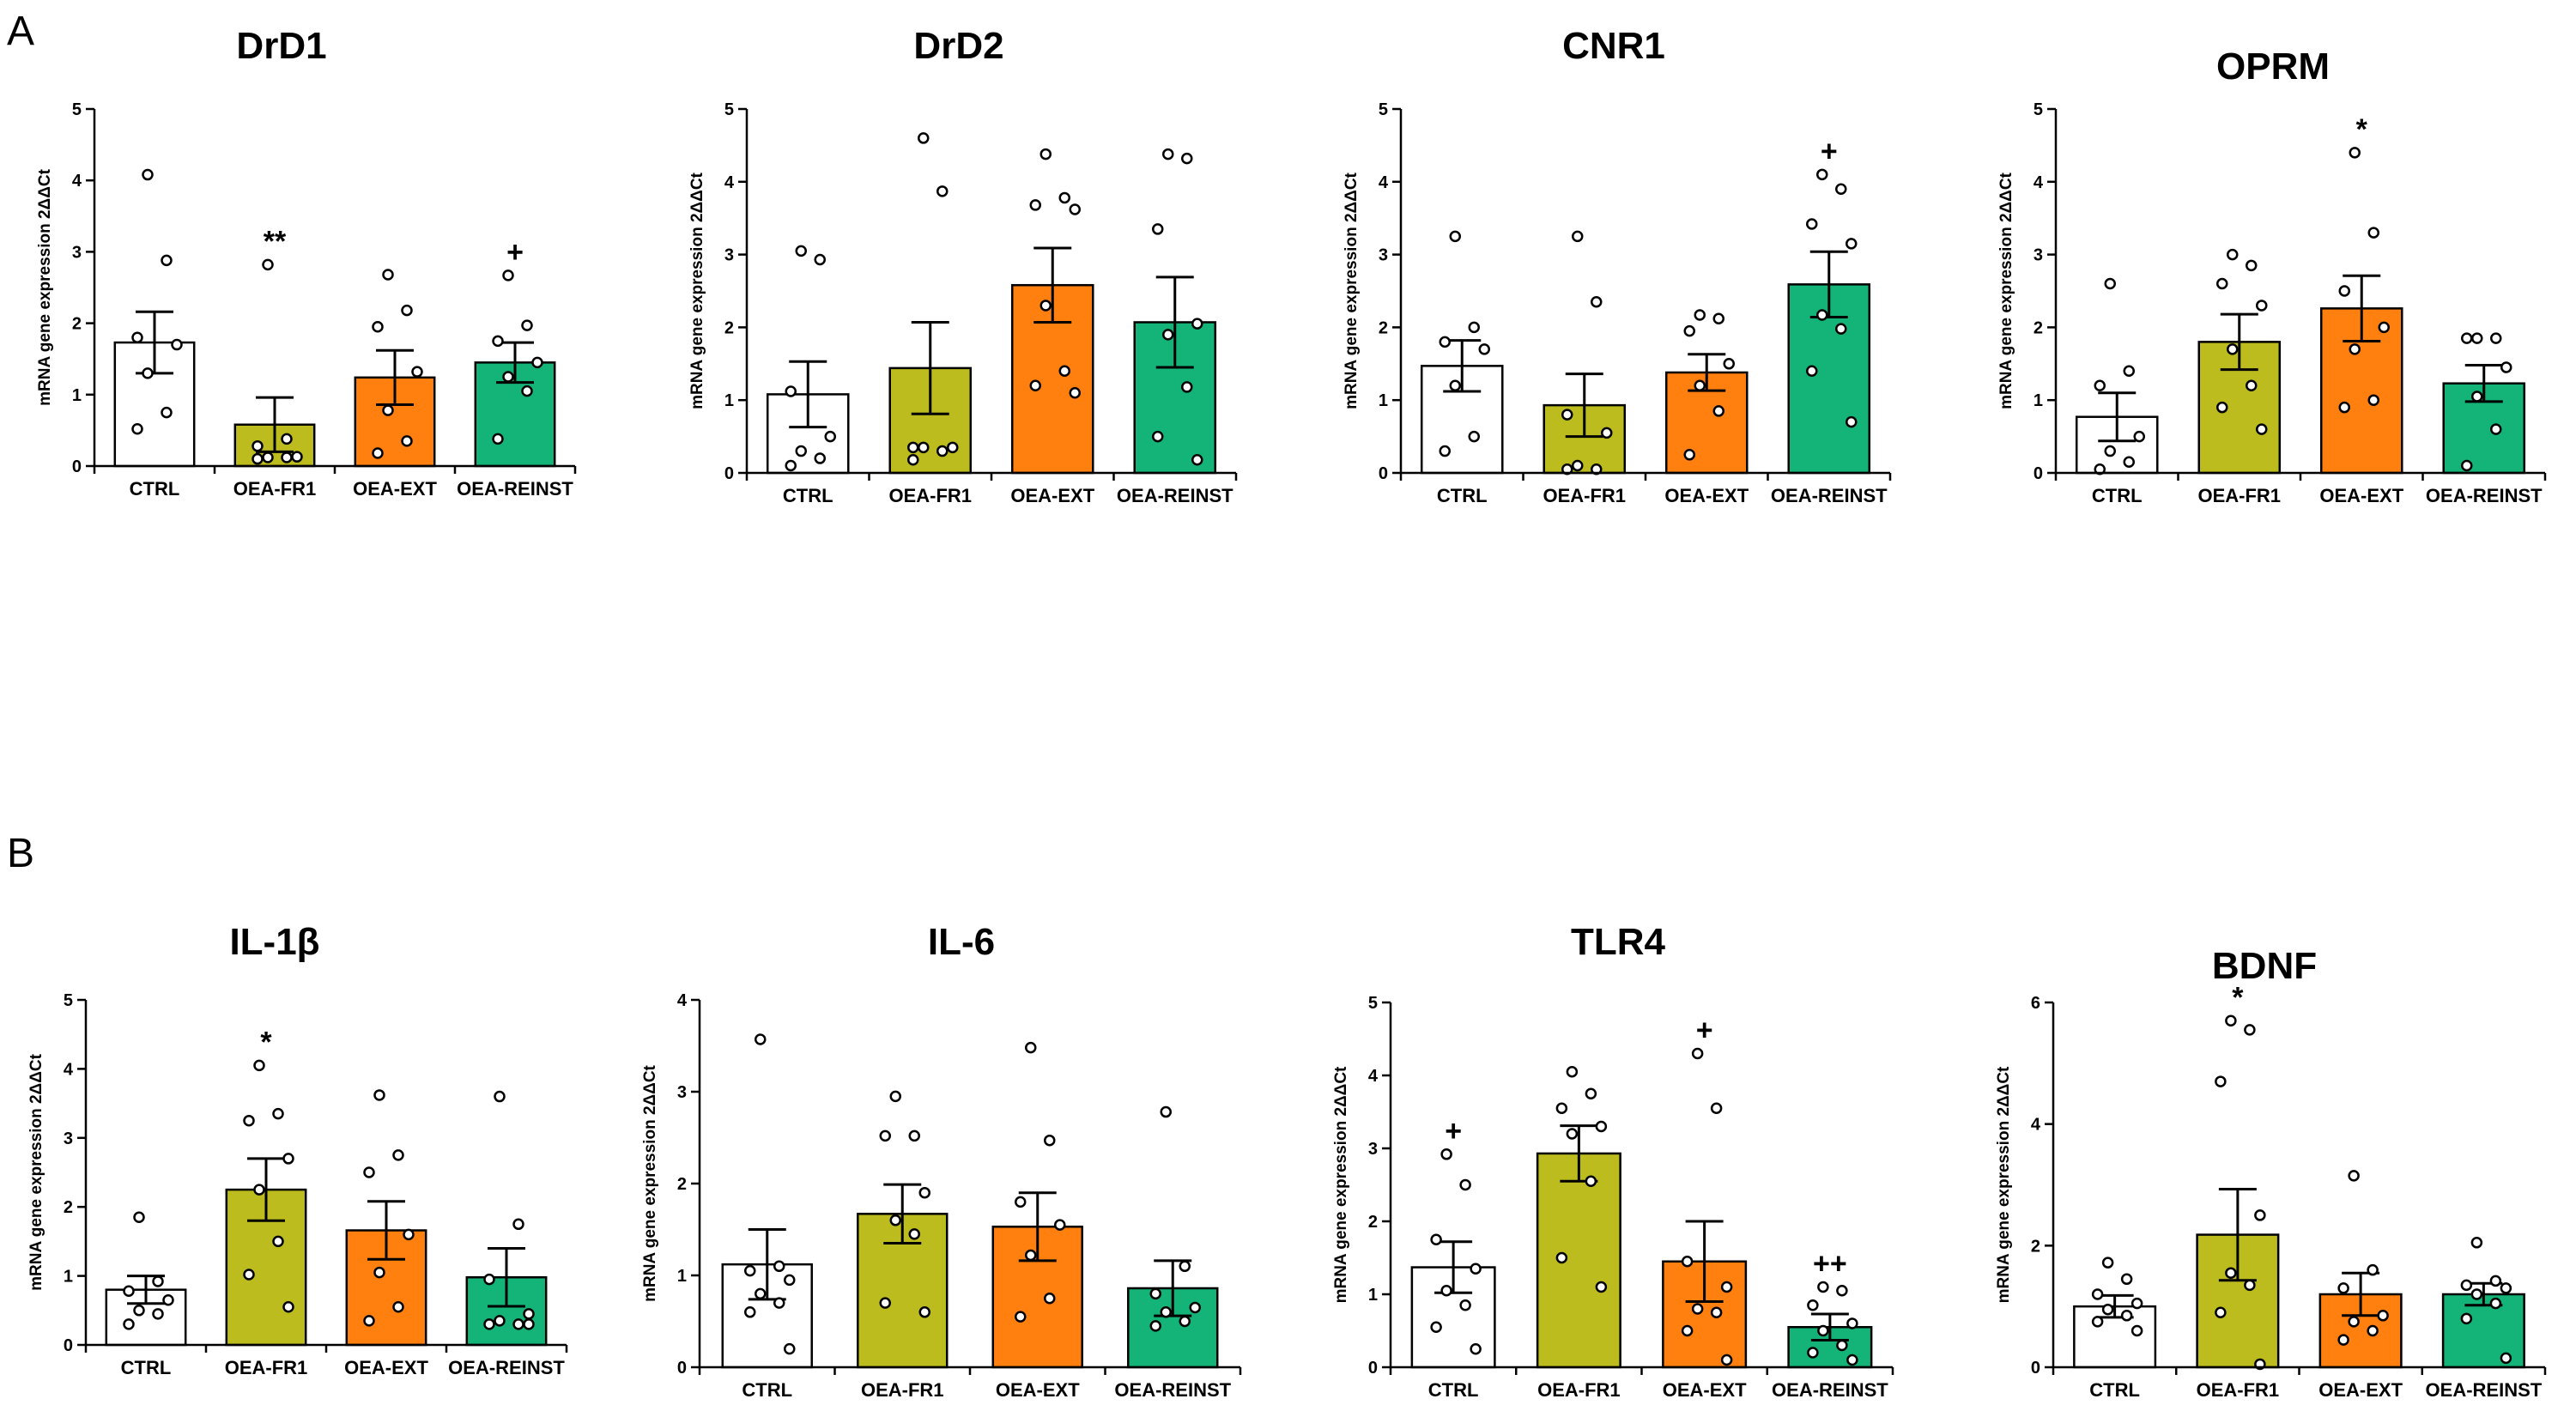 The width and height of the screenshot is (2576, 1411). What do you see at coordinates (1613, 46) in the screenshot?
I see `chart-title: CNR1` at bounding box center [1613, 46].